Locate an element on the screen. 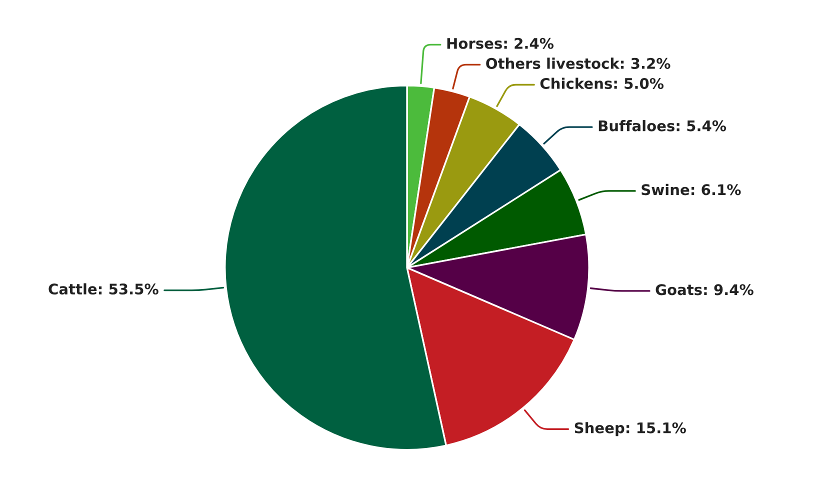 This screenshot has width=814, height=478. slice-label: Chickens: 5.0% is located at coordinates (602, 83).